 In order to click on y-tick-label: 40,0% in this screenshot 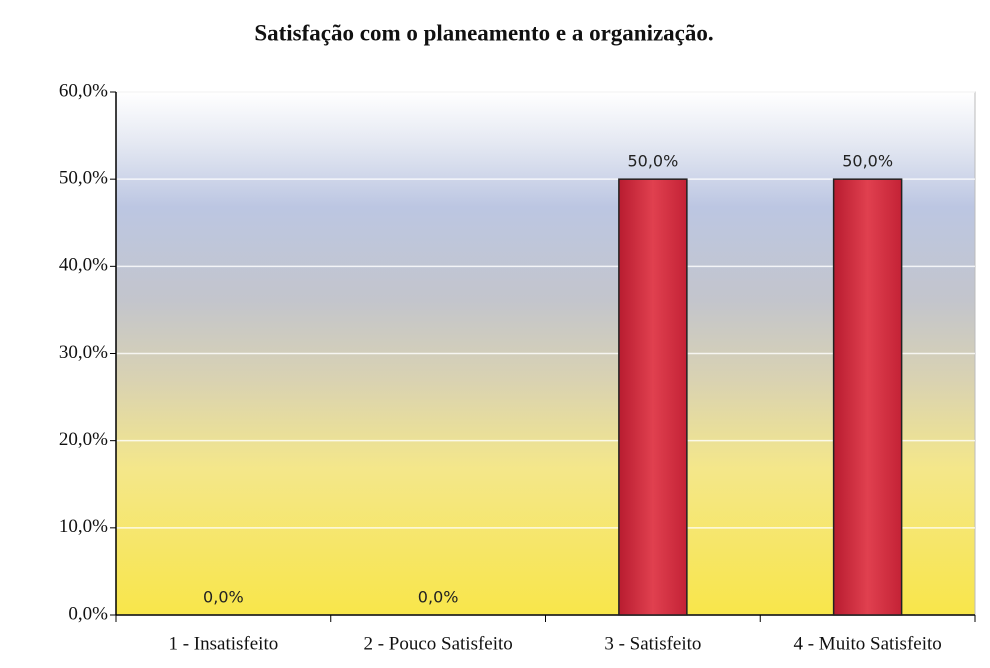, I will do `click(83, 265)`.